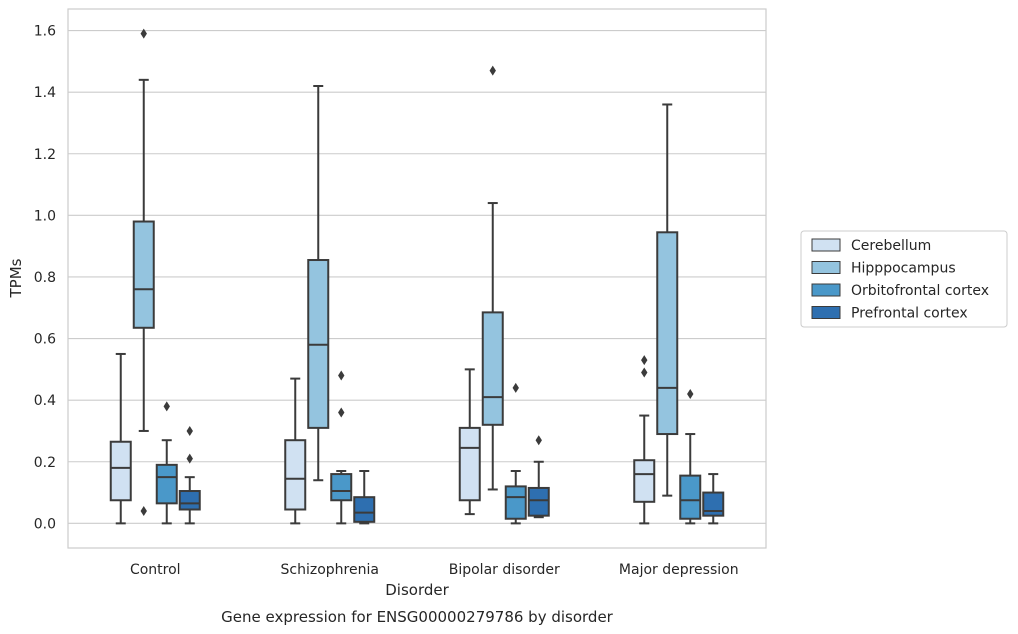 Image resolution: width=1018 pixels, height=634 pixels. What do you see at coordinates (903, 269) in the screenshot?
I see `legend-label: Hipppocampus` at bounding box center [903, 269].